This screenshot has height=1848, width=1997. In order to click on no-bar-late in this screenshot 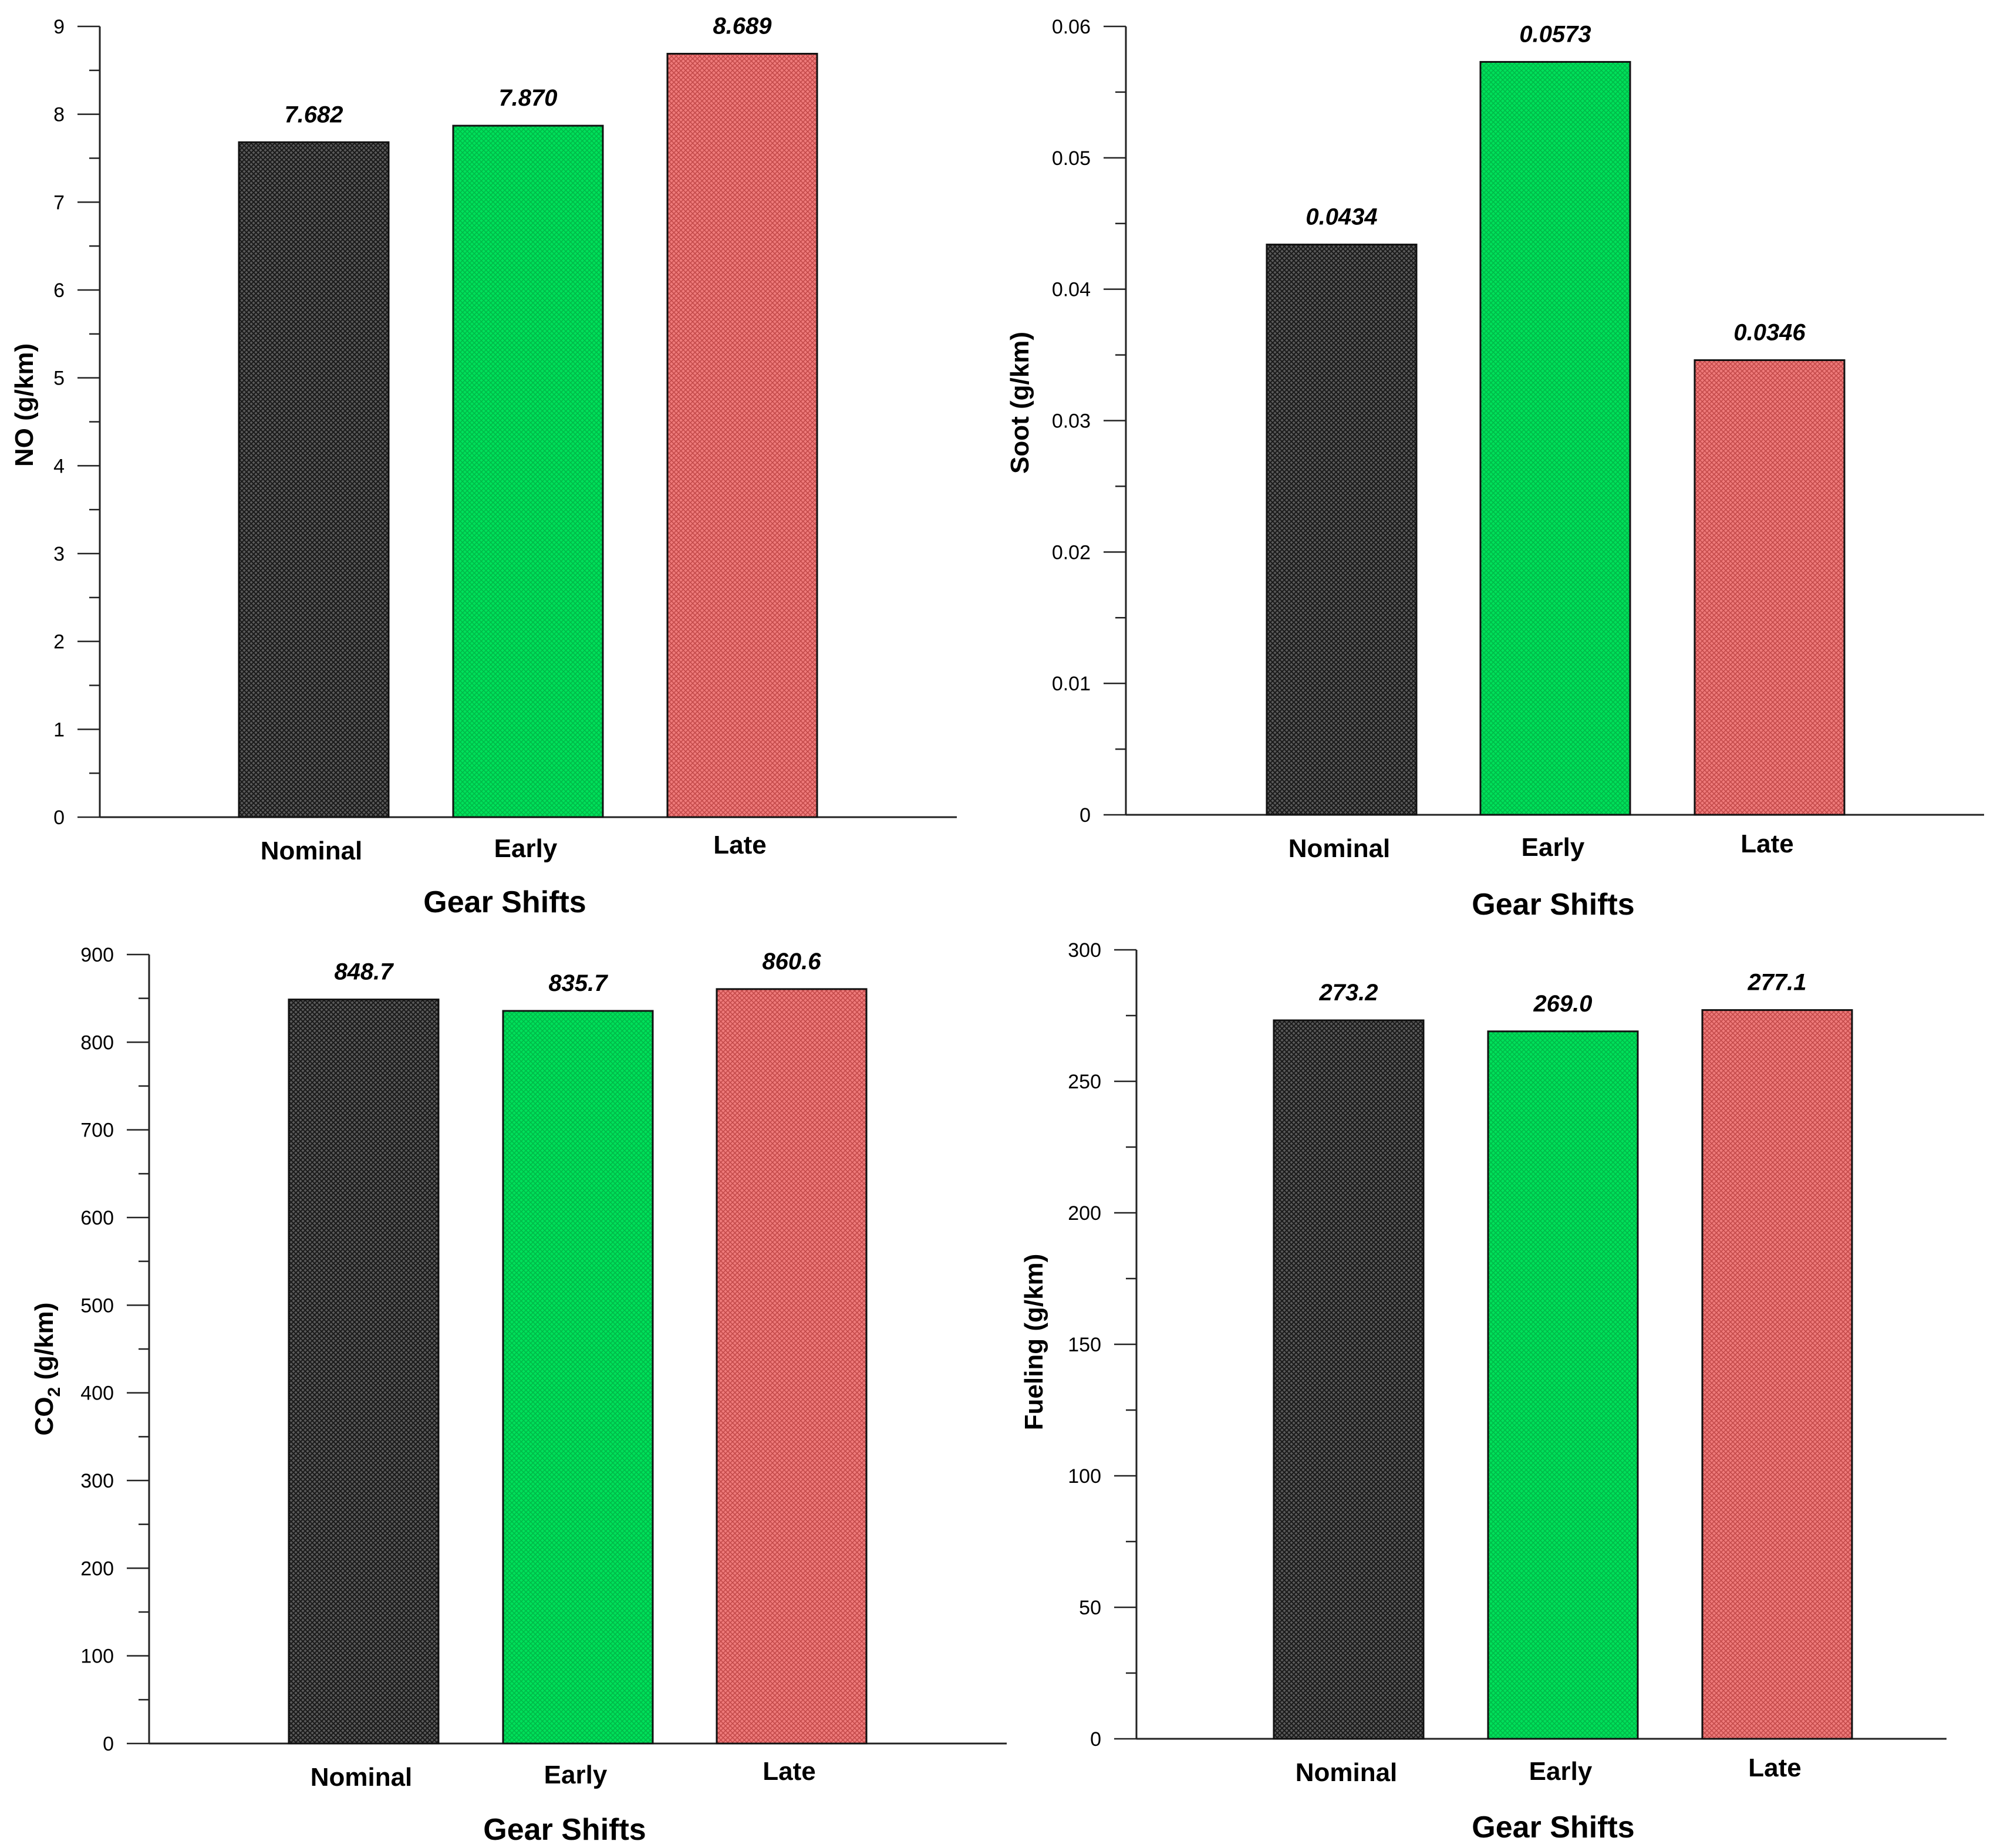, I will do `click(742, 435)`.